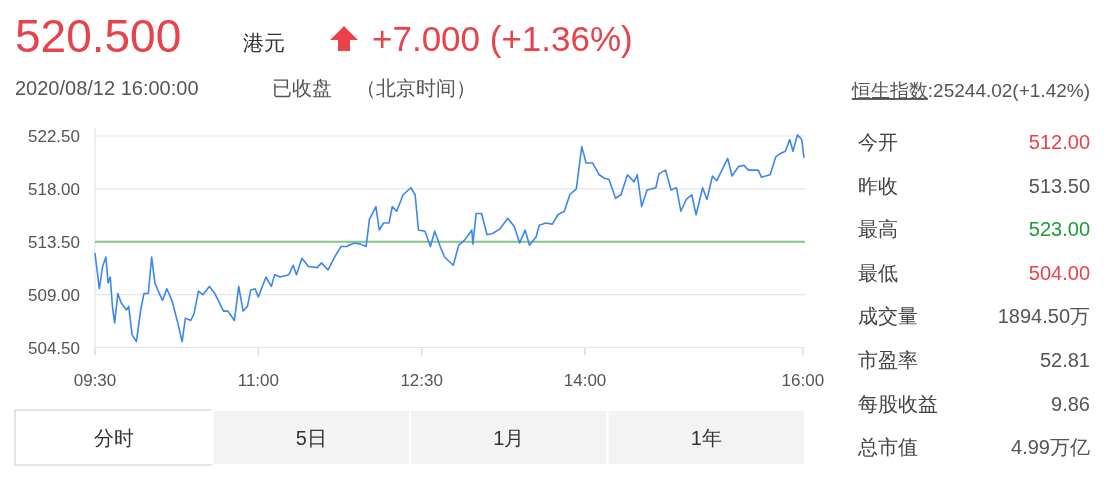 Image resolution: width=1118 pixels, height=480 pixels. What do you see at coordinates (889, 90) in the screenshot?
I see `text: 恒生指数` at bounding box center [889, 90].